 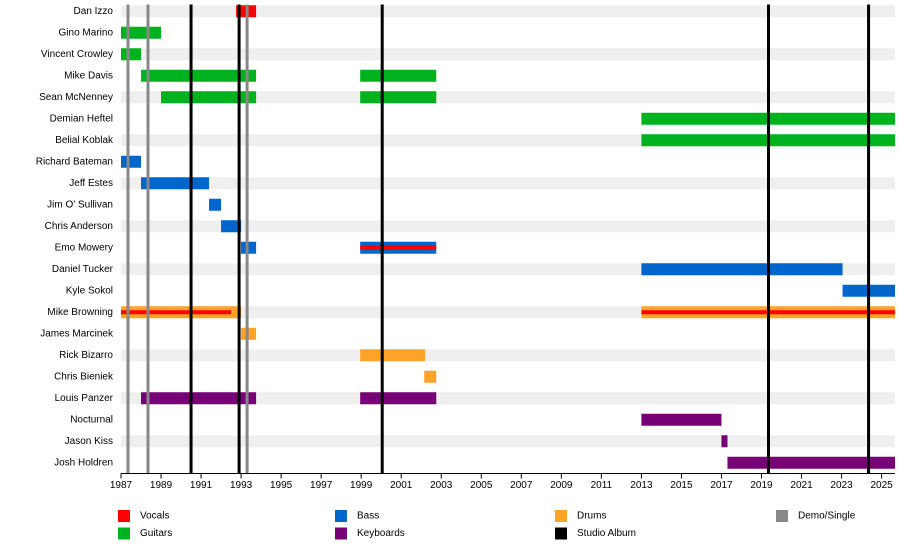 I want to click on row-label: Josh Holdren, so click(x=83, y=462).